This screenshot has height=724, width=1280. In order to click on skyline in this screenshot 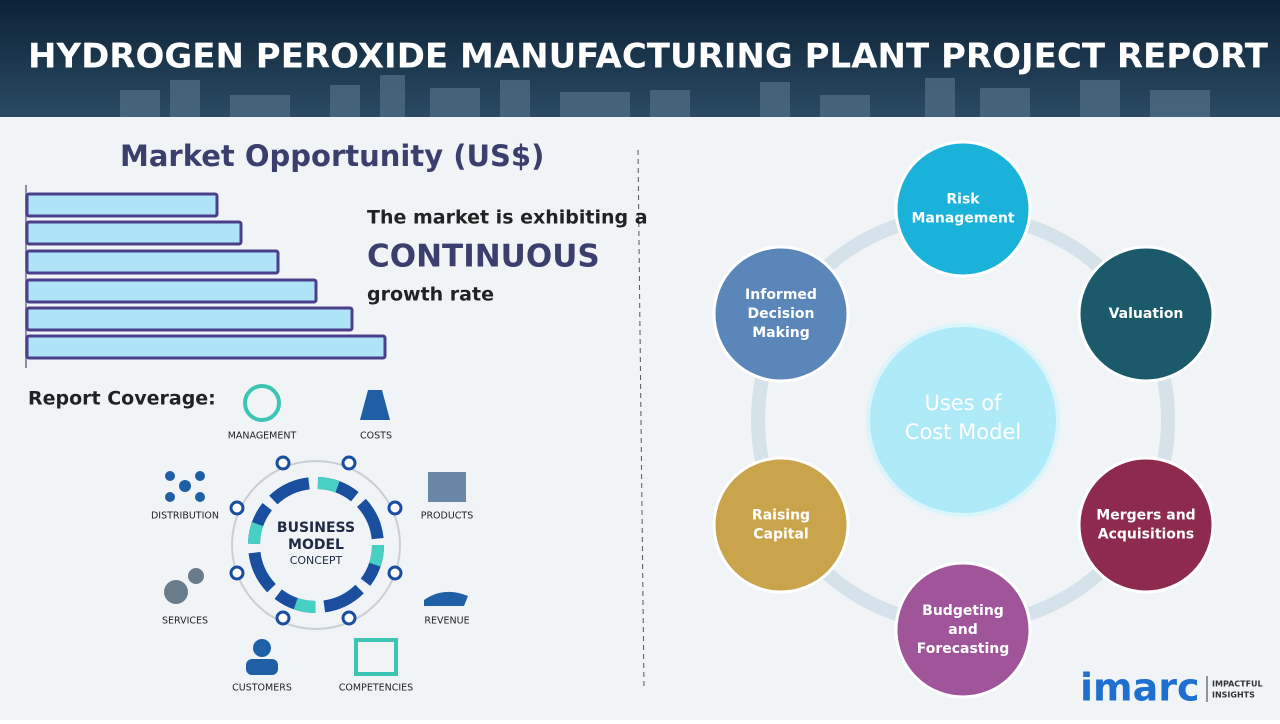, I will do `click(665, 96)`.